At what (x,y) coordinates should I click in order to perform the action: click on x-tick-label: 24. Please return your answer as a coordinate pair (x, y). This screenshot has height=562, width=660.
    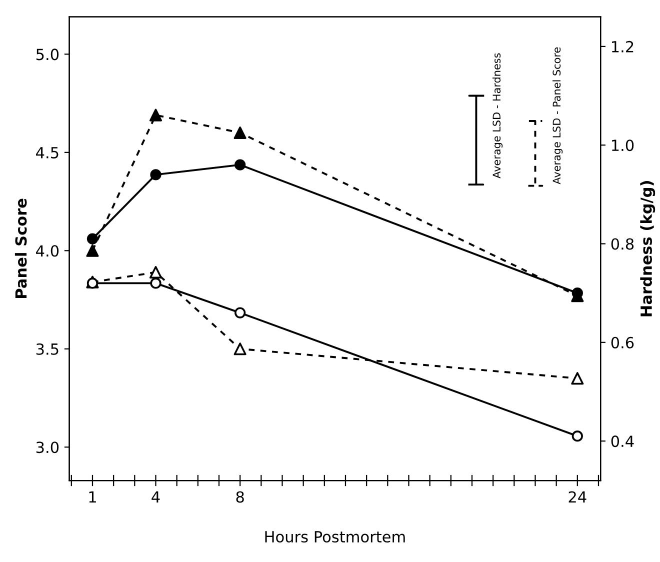
    Looking at the image, I should click on (577, 497).